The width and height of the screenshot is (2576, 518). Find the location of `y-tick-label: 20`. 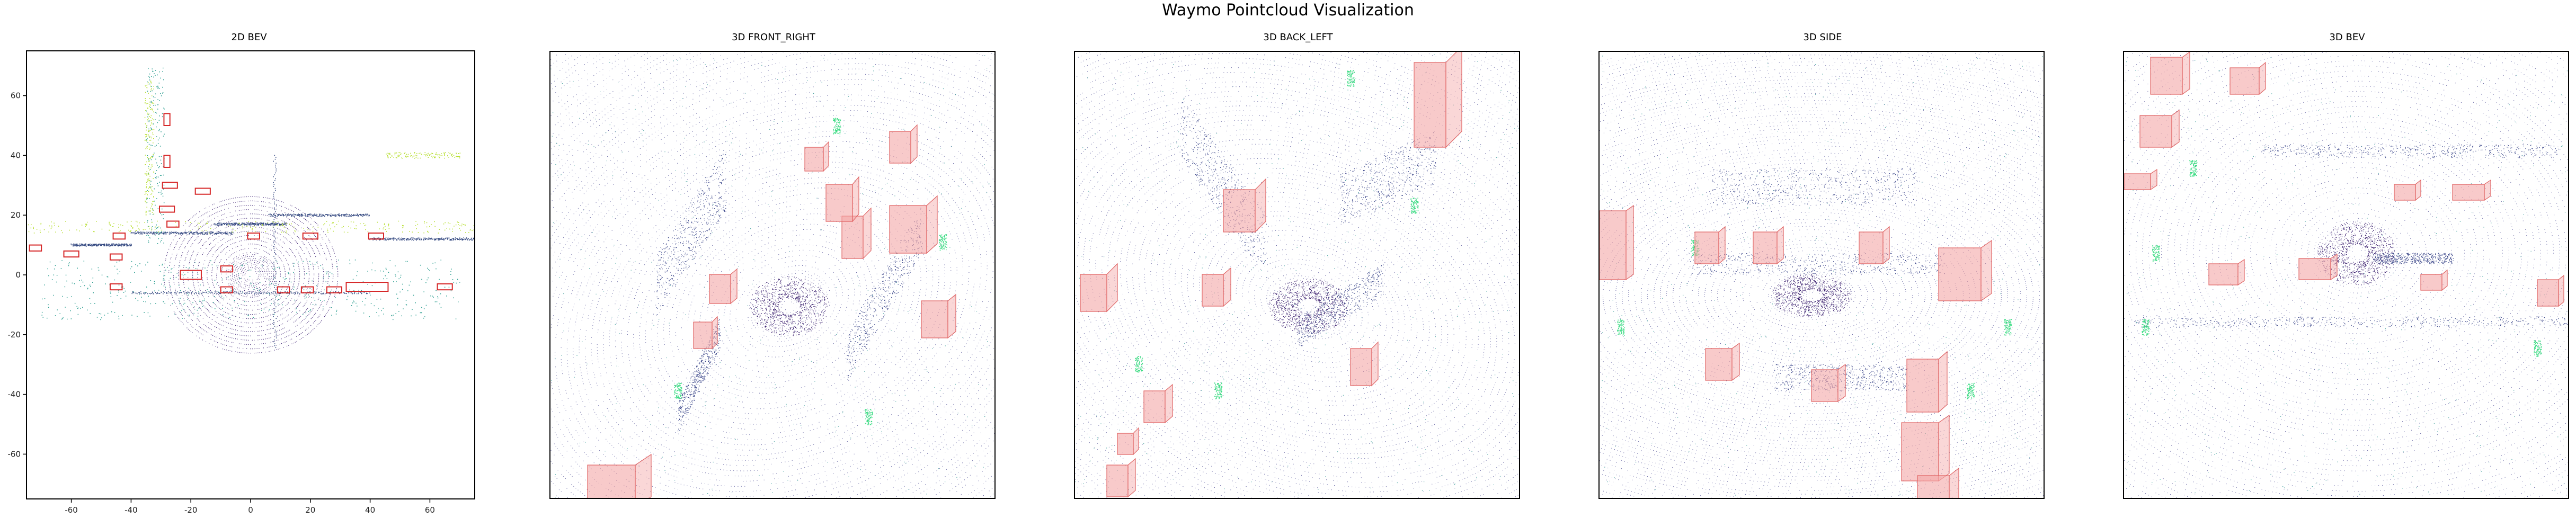

y-tick-label: 20 is located at coordinates (16, 215).